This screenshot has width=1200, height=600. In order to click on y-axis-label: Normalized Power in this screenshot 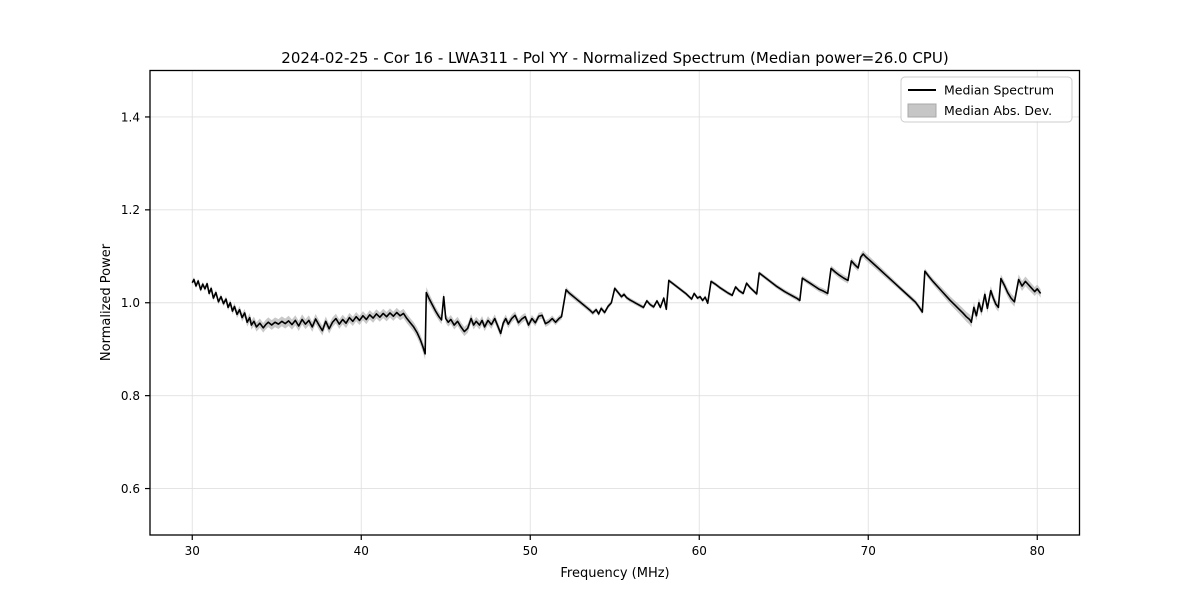, I will do `click(106, 302)`.